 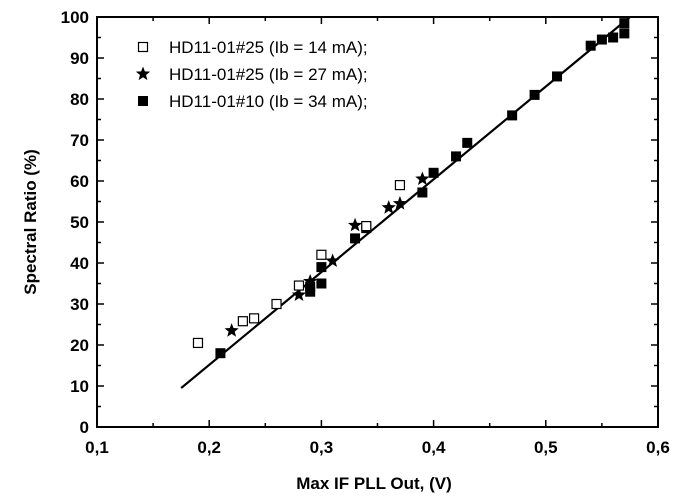 I want to click on y-tick-label: 20, so click(x=79, y=345).